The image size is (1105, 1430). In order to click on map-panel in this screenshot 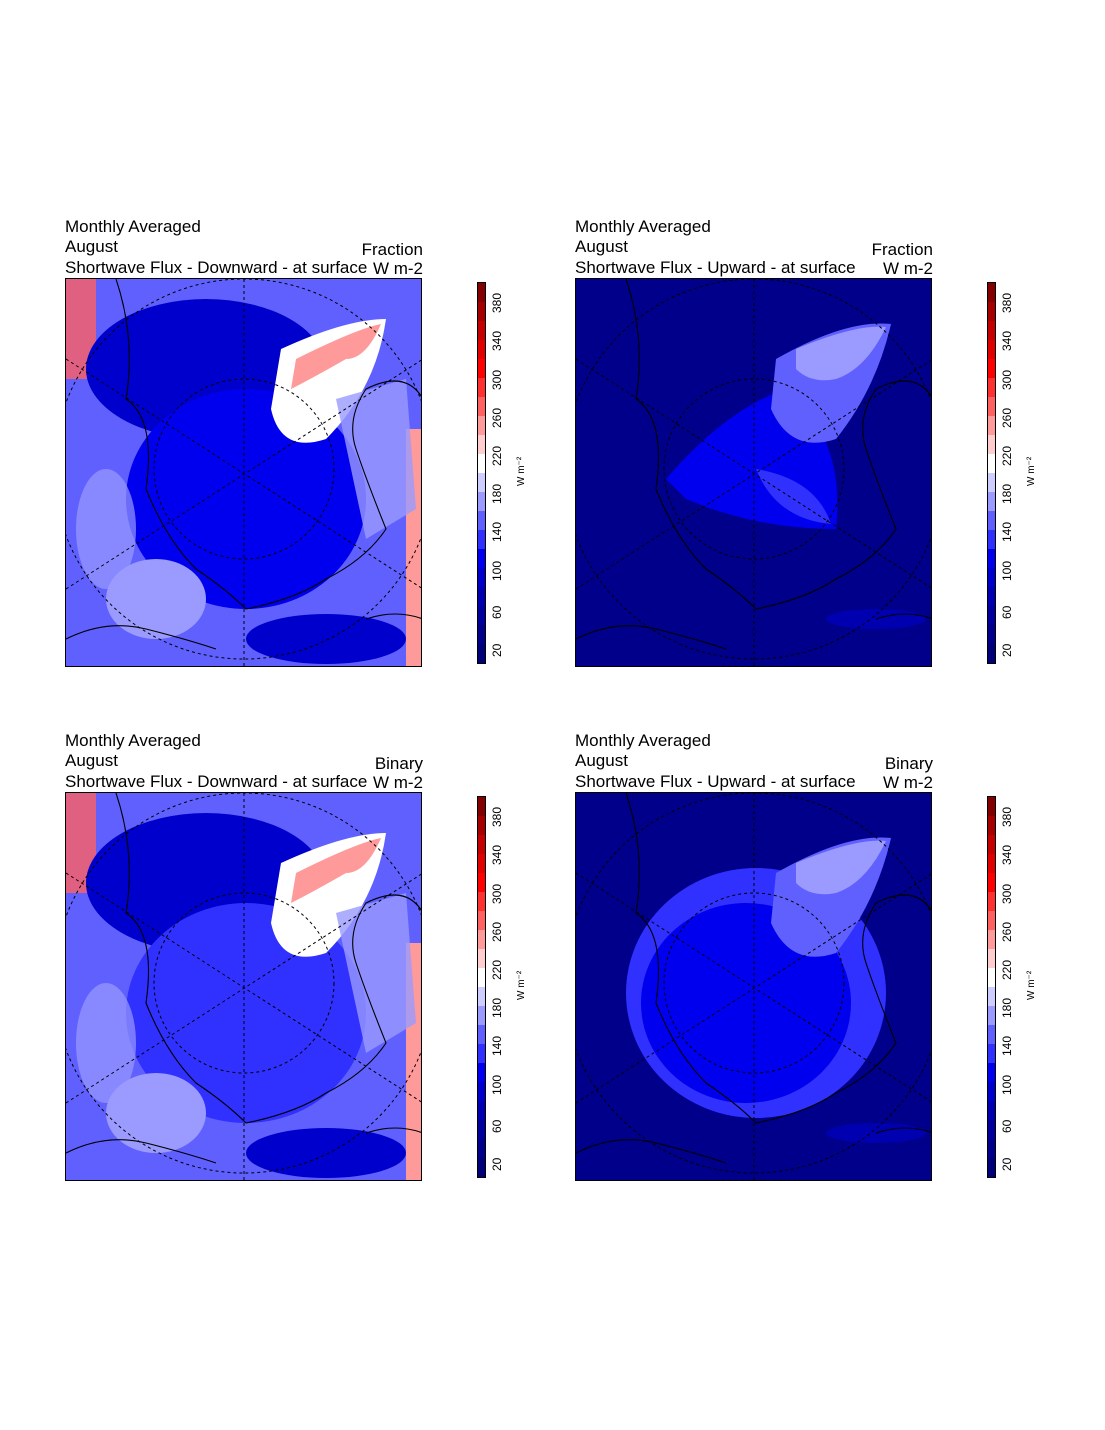, I will do `click(753, 986)`.